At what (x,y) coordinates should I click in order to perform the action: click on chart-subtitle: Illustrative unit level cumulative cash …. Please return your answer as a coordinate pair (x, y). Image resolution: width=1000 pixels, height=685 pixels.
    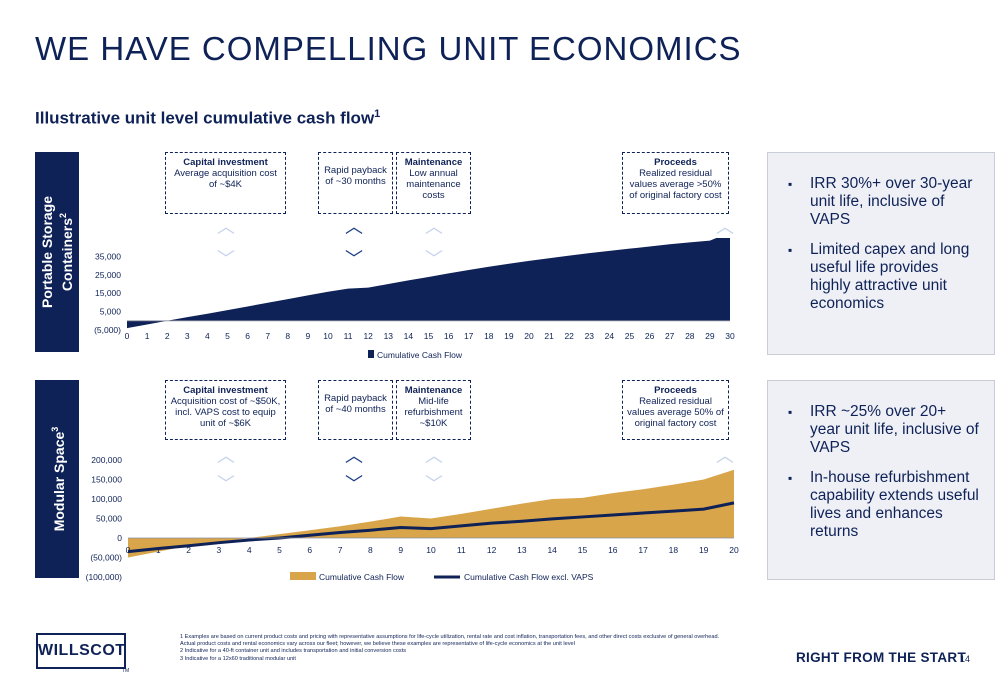
    Looking at the image, I should click on (207, 118).